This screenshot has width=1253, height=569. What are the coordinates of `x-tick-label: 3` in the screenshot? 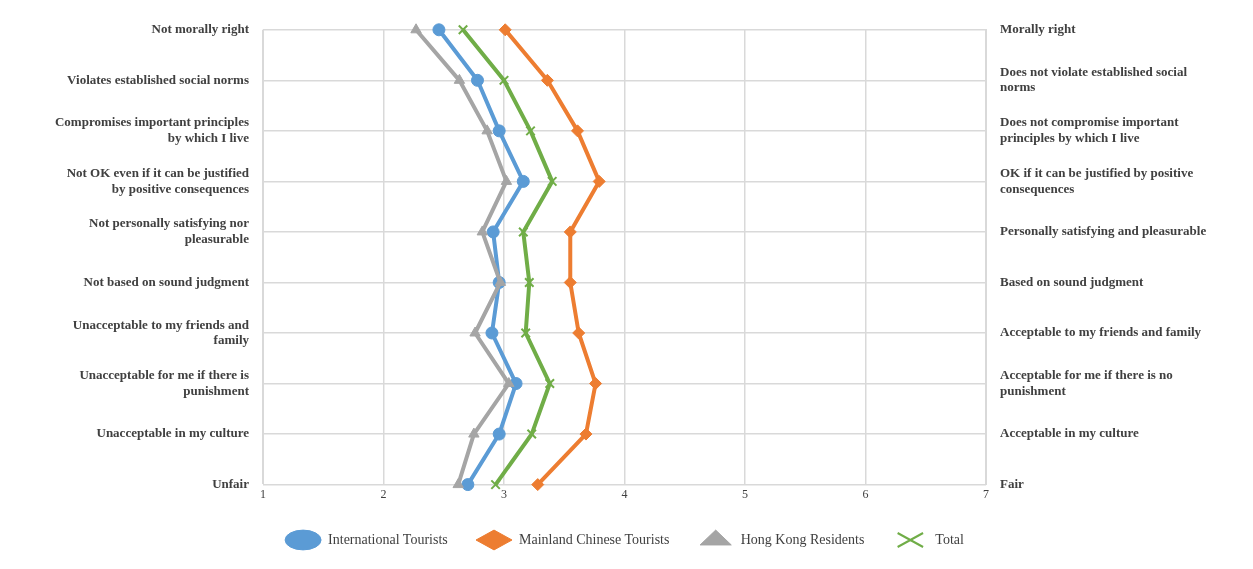 It's located at (504, 493).